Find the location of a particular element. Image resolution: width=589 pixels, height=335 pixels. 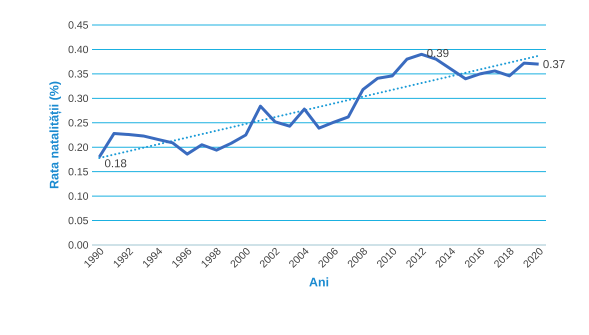

y-tick-label: 0.15 is located at coordinates (78, 172).